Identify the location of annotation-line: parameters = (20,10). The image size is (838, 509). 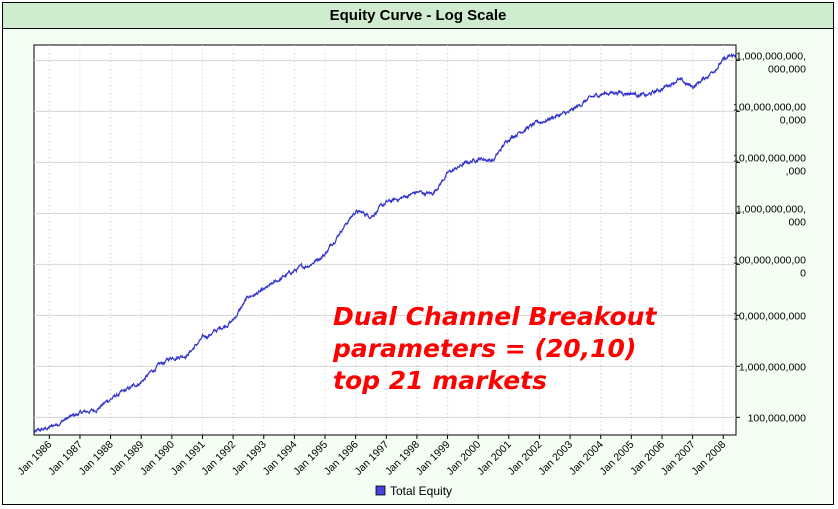
(484, 348).